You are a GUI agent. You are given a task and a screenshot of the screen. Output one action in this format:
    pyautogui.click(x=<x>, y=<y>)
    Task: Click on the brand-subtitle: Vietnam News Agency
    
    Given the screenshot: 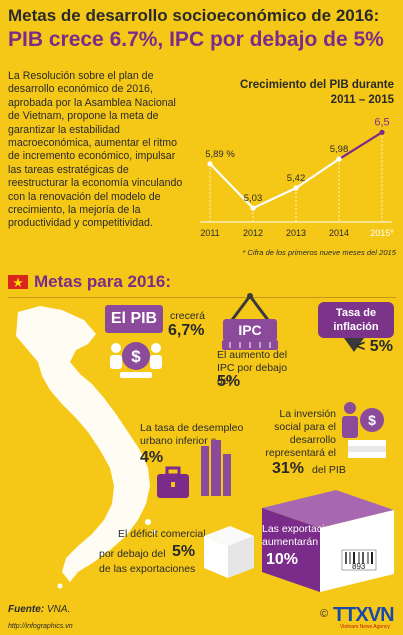 What is the action you would take?
    pyautogui.click(x=365, y=627)
    